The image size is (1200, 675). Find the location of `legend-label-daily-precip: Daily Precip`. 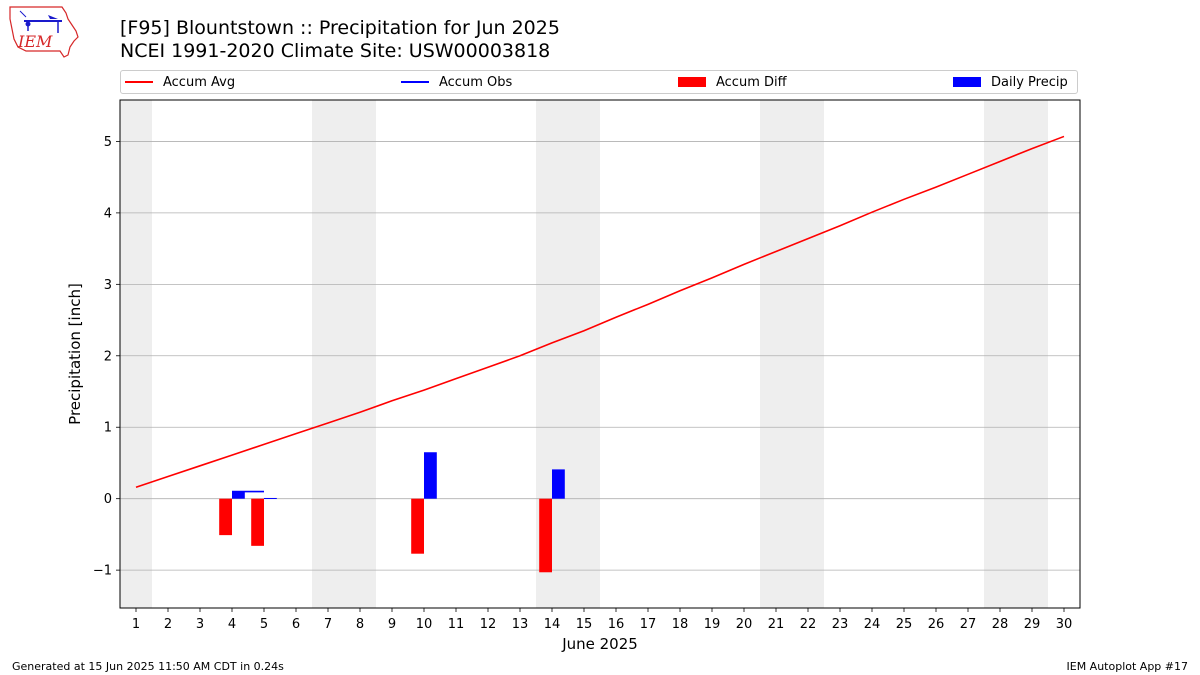

legend-label-daily-precip: Daily Precip is located at coordinates (1029, 82).